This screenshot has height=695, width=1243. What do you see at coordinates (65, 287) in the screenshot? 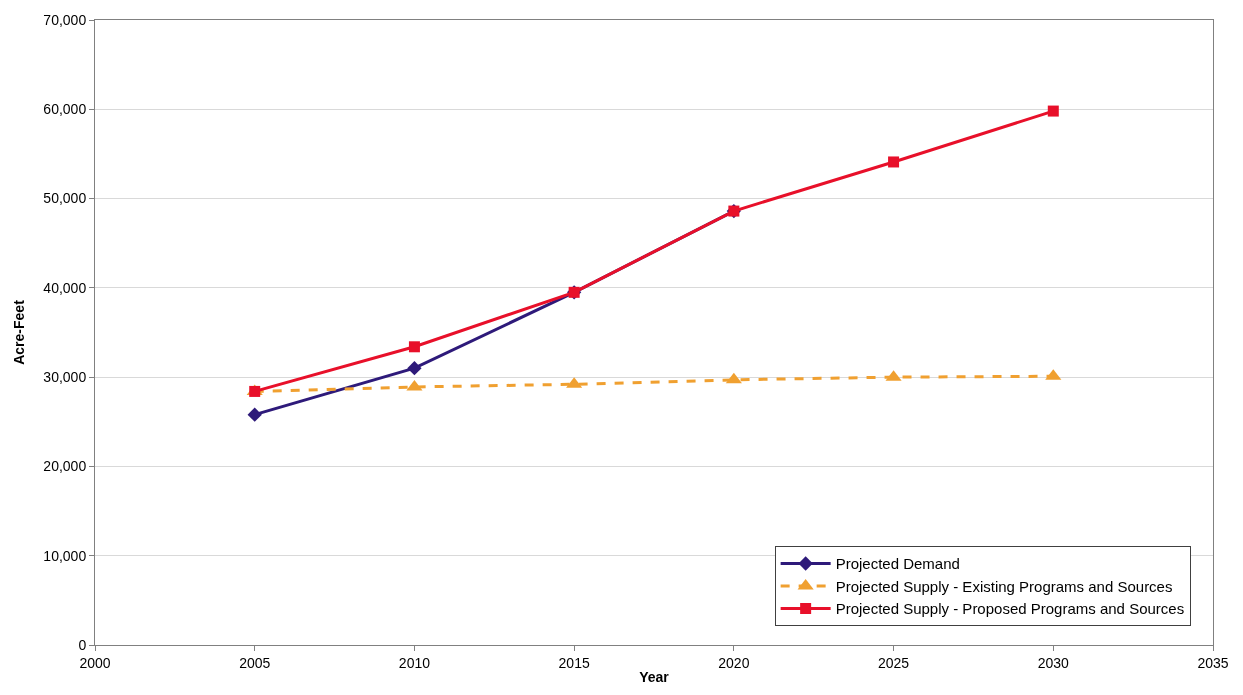
I see `y-tick-label: 40,000` at bounding box center [65, 287].